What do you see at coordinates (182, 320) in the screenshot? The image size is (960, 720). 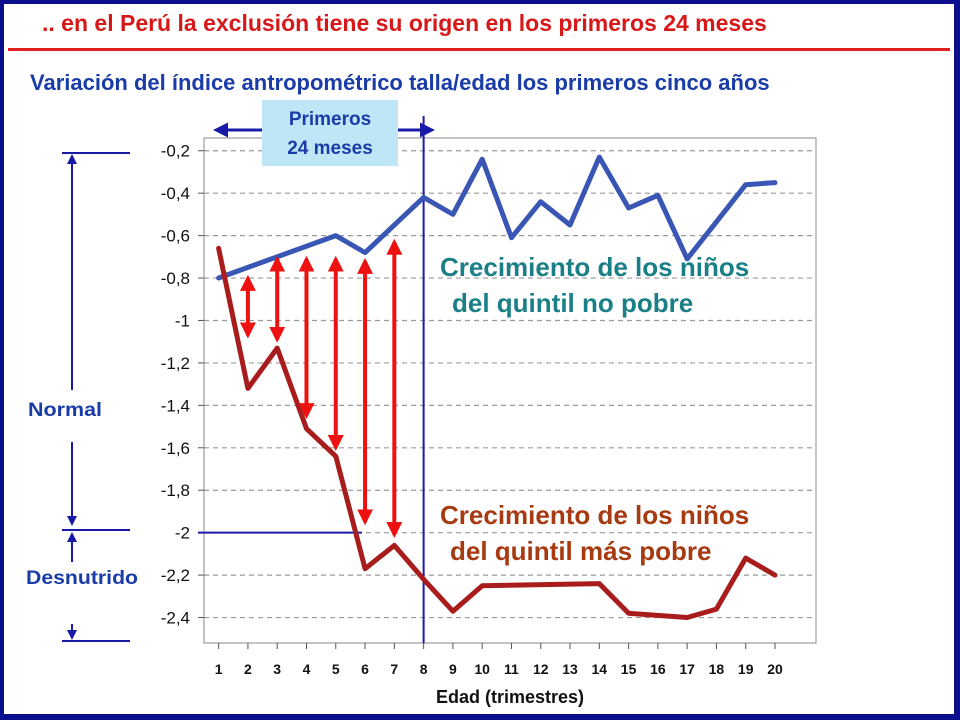 I see `y-tick-label: -1` at bounding box center [182, 320].